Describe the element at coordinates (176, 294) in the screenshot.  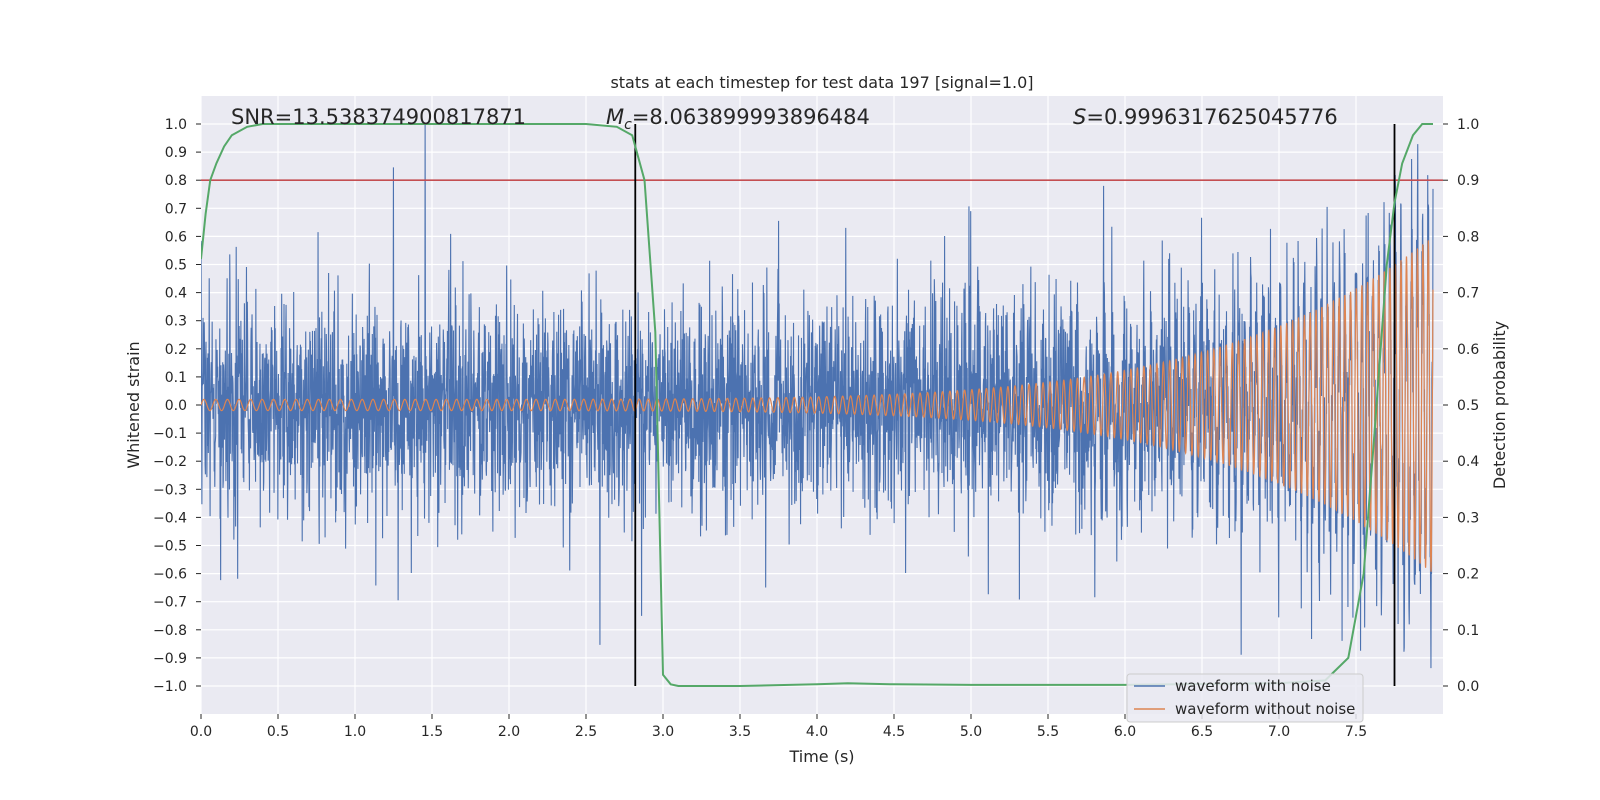
I see `y-tick-label: 0.4` at that location.